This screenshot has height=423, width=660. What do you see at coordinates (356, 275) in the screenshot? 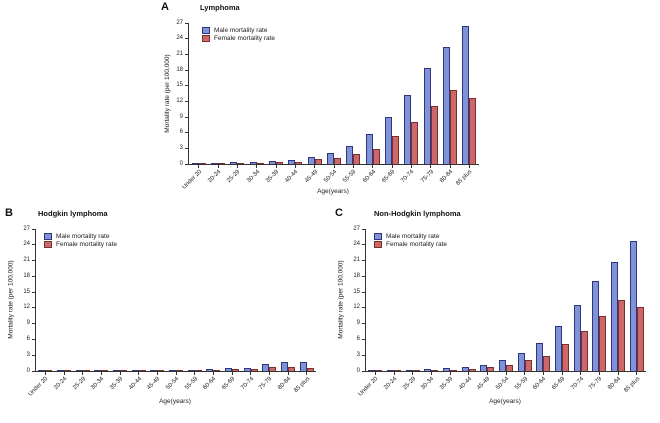
I see `y-tick-label: 18` at bounding box center [356, 275].